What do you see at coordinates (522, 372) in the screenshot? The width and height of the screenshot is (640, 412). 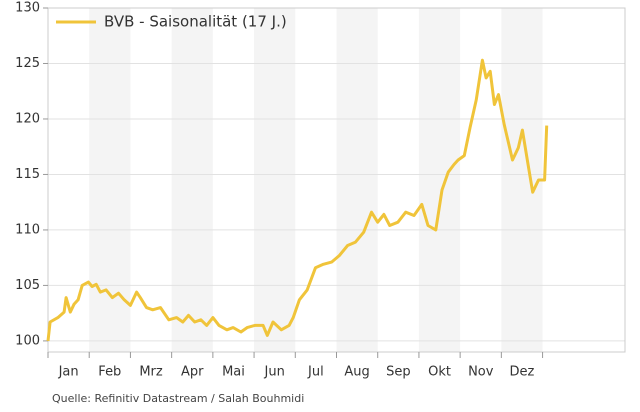 I see `x-tick-label: Dez` at bounding box center [522, 372].